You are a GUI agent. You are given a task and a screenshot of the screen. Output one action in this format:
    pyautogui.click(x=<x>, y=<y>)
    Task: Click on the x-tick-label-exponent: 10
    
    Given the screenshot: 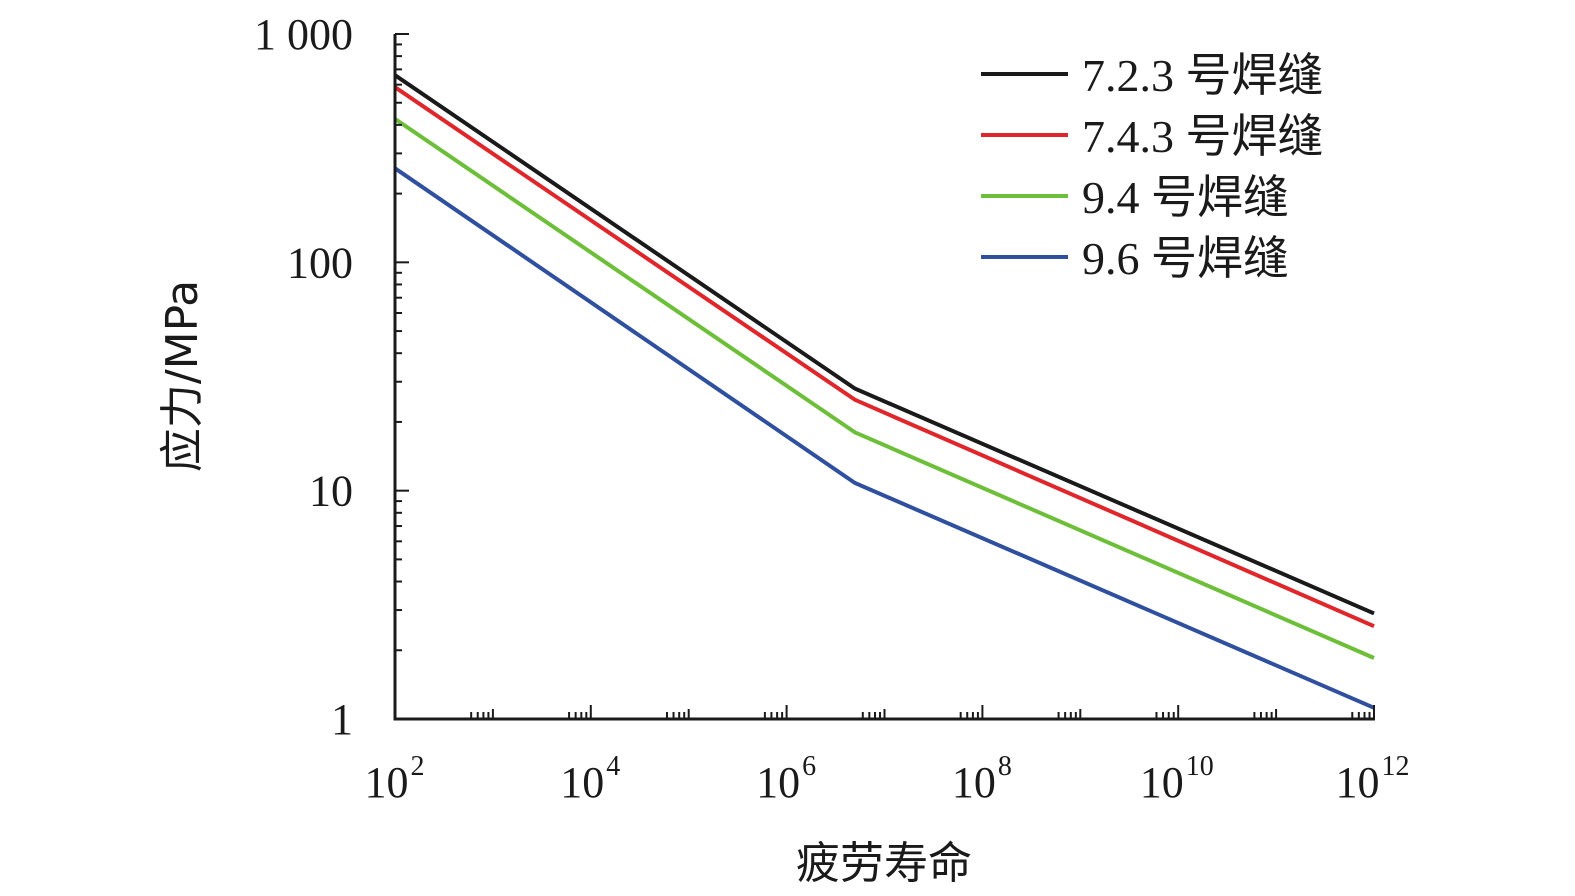 What is the action you would take?
    pyautogui.click(x=1200, y=766)
    